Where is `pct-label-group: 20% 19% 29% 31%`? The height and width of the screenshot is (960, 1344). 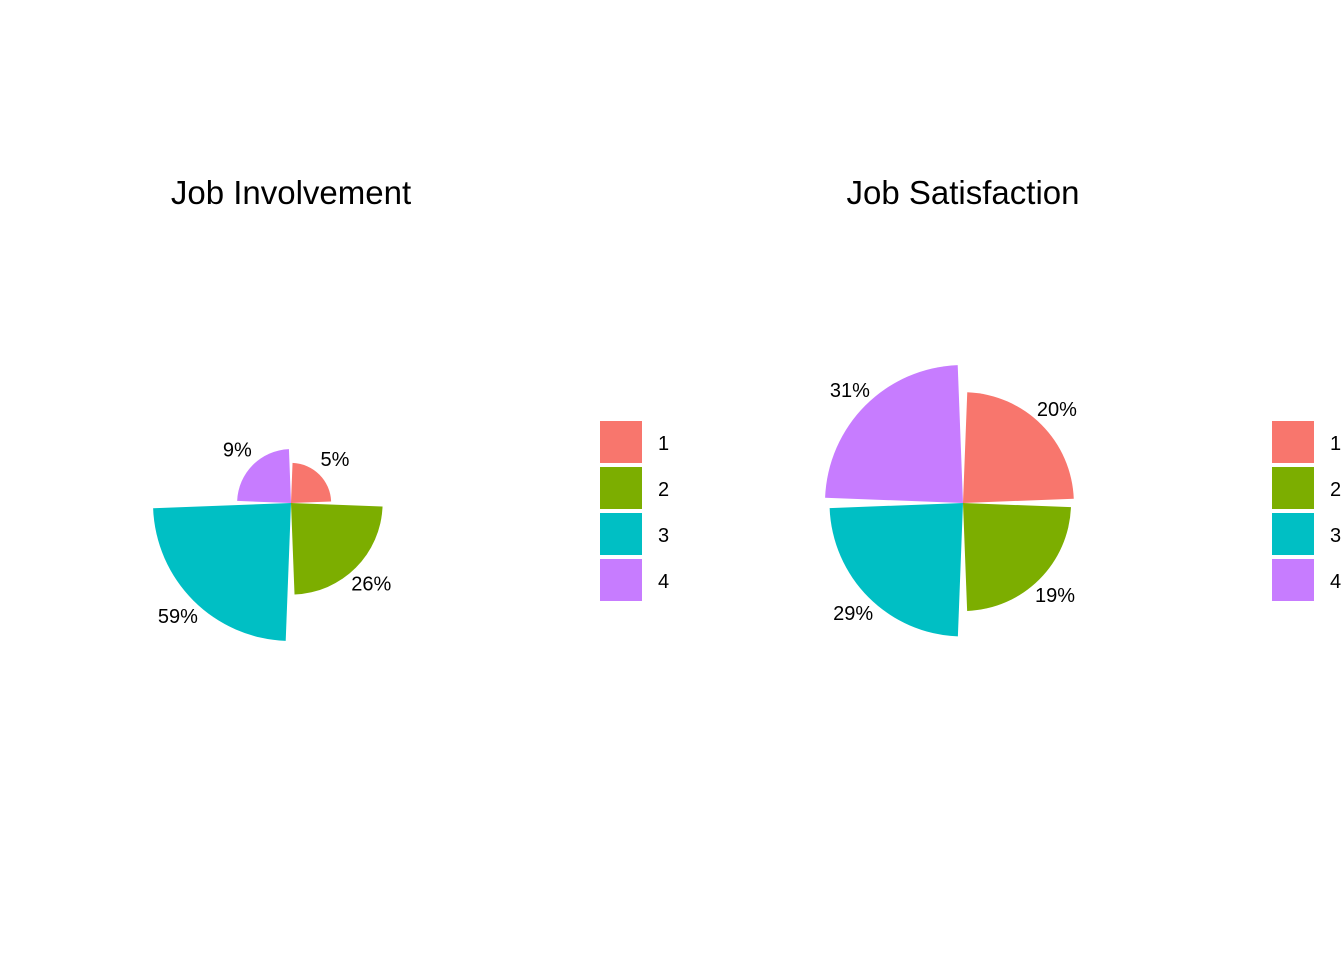 pct-label-group: 20% 19% 29% 31% is located at coordinates (953, 502).